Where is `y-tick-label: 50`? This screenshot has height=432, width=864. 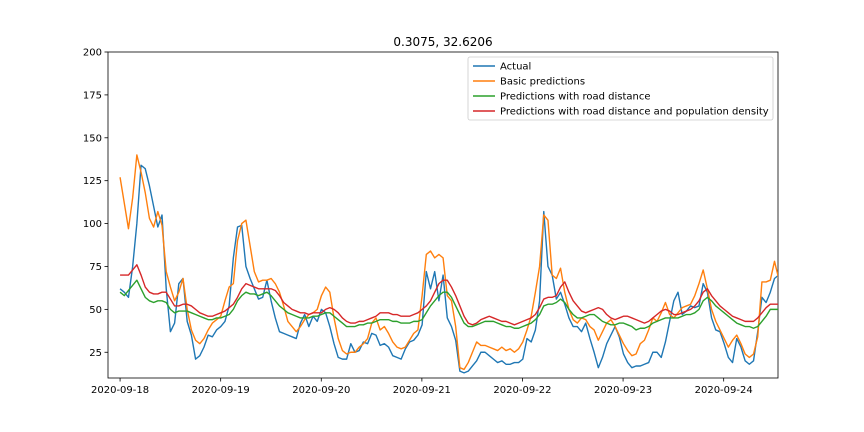 y-tick-label: 50 is located at coordinates (95, 310).